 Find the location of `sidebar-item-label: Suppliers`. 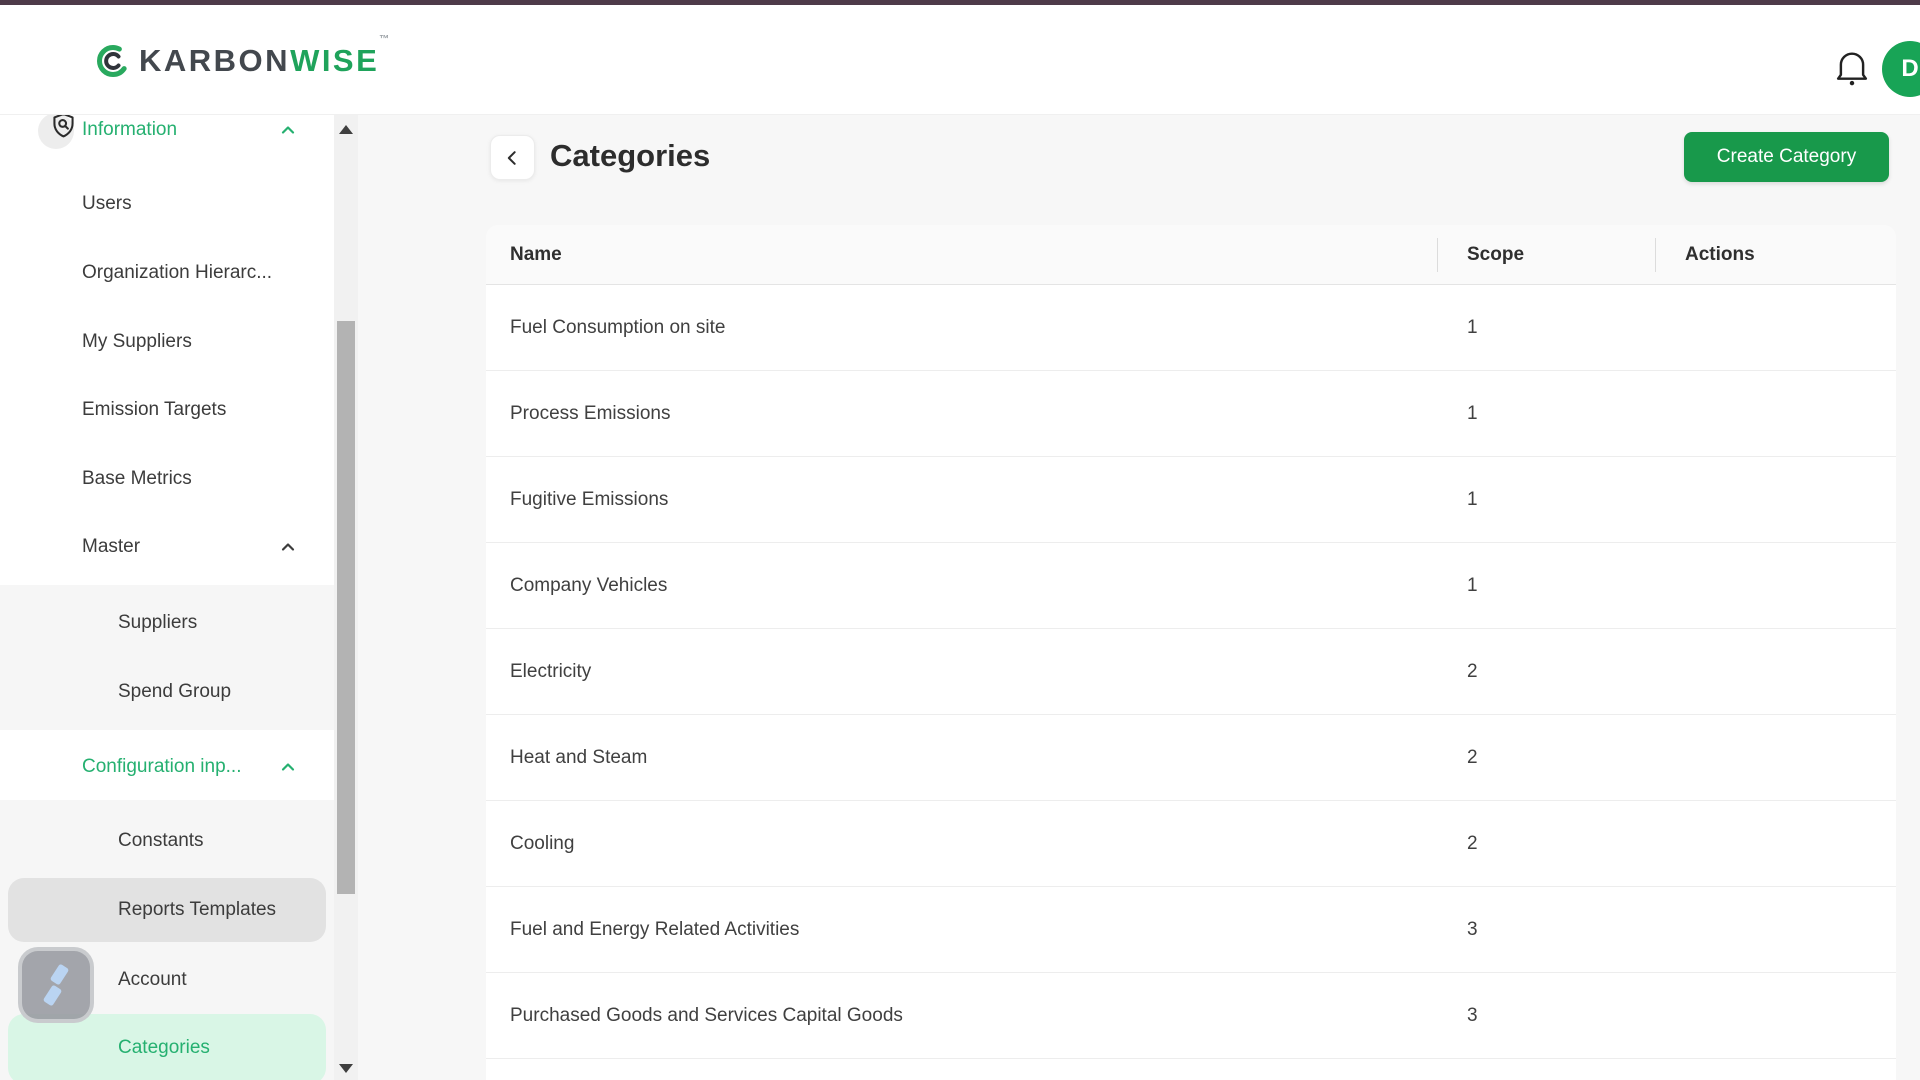

sidebar-item-label: Suppliers is located at coordinates (158, 622).